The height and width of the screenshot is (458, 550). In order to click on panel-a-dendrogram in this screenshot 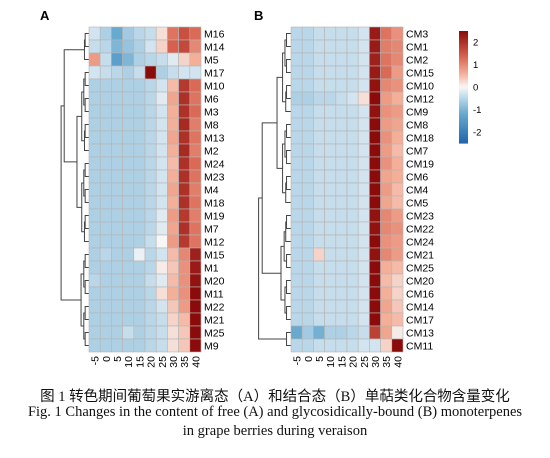, I will do `click(74, 189)`.